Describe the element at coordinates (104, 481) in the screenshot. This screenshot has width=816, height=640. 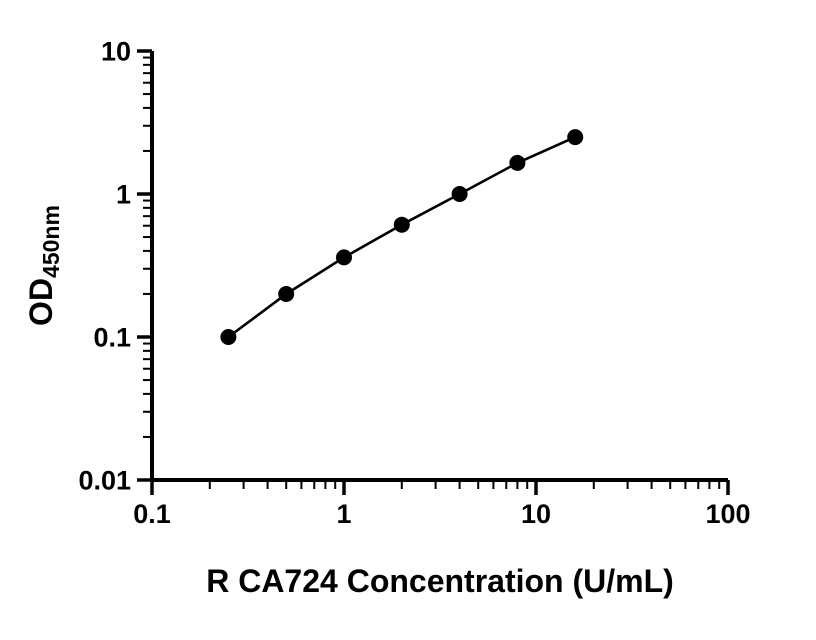
I see `y-tick-label: 0.01` at that location.